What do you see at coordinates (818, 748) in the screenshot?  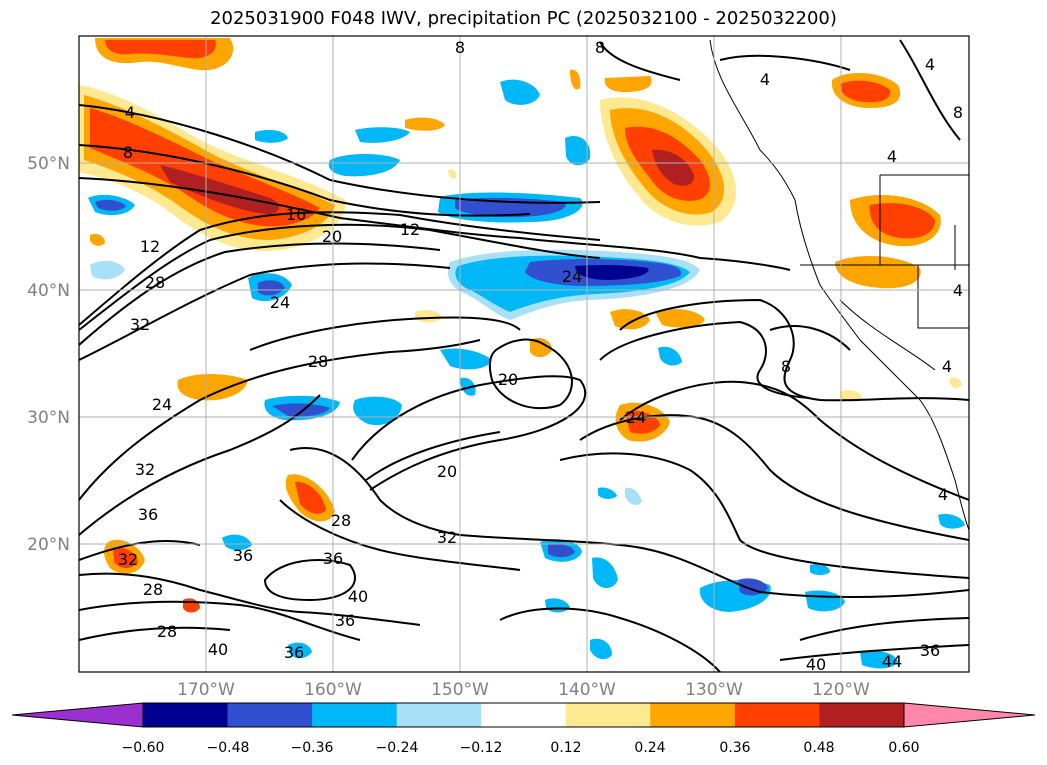 I see `colorbar-tick-label: 0.48` at bounding box center [818, 748].